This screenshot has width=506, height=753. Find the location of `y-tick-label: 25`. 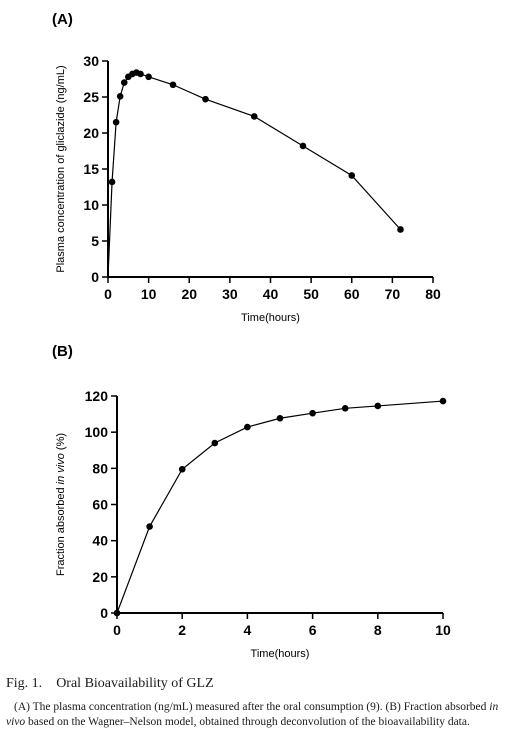

y-tick-label: 25 is located at coordinates (91, 97).